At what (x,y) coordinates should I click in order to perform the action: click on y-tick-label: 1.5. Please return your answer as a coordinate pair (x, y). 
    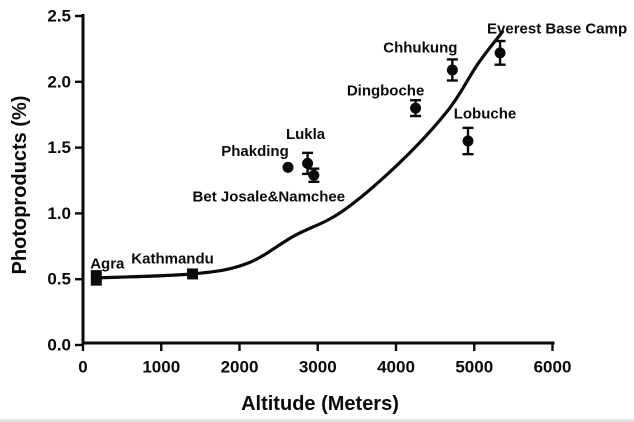
    Looking at the image, I should click on (59, 147).